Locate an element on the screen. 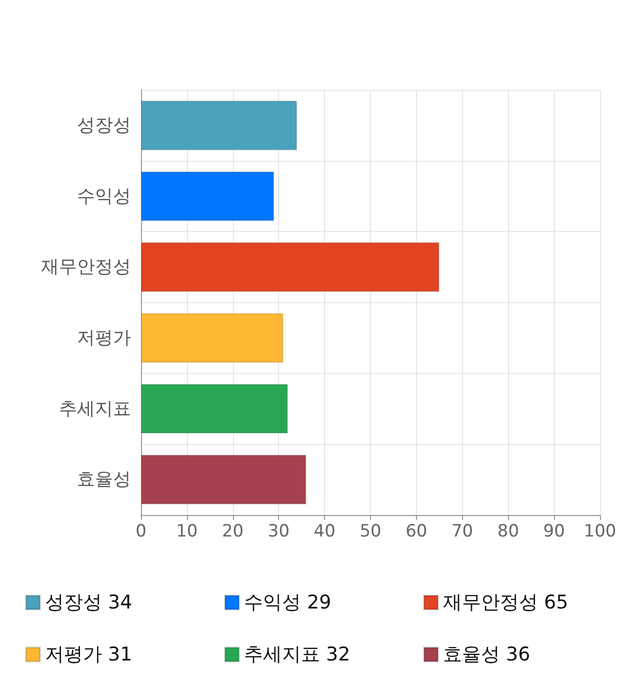 The width and height of the screenshot is (640, 700). y-tick-label: 성장성 is located at coordinates (104, 125).